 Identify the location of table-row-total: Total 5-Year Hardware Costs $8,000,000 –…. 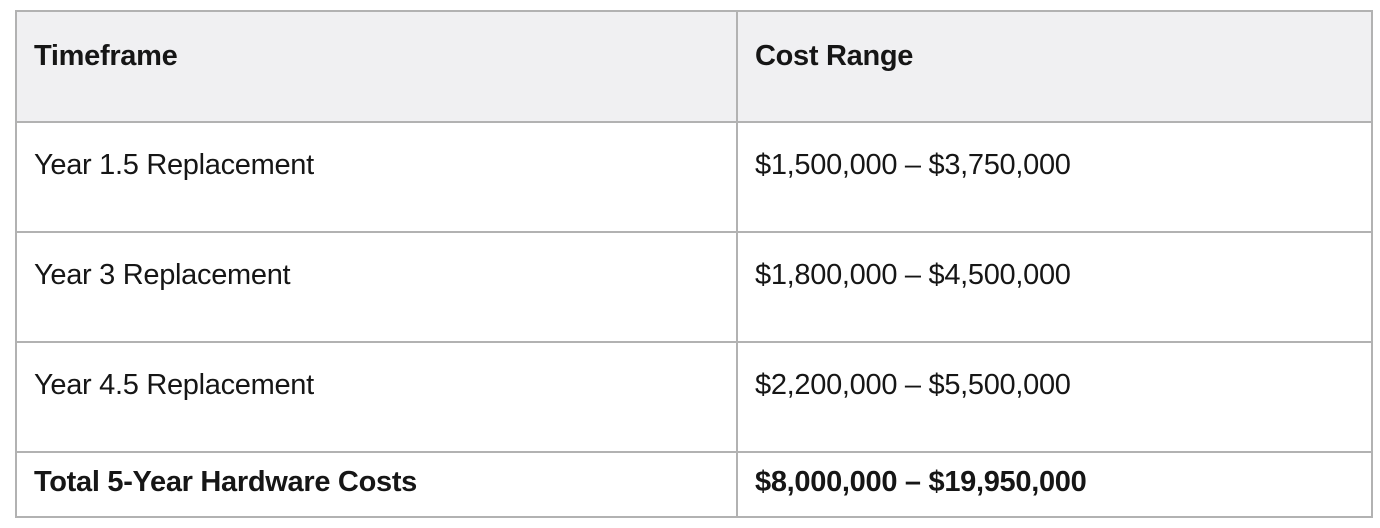
(694, 484).